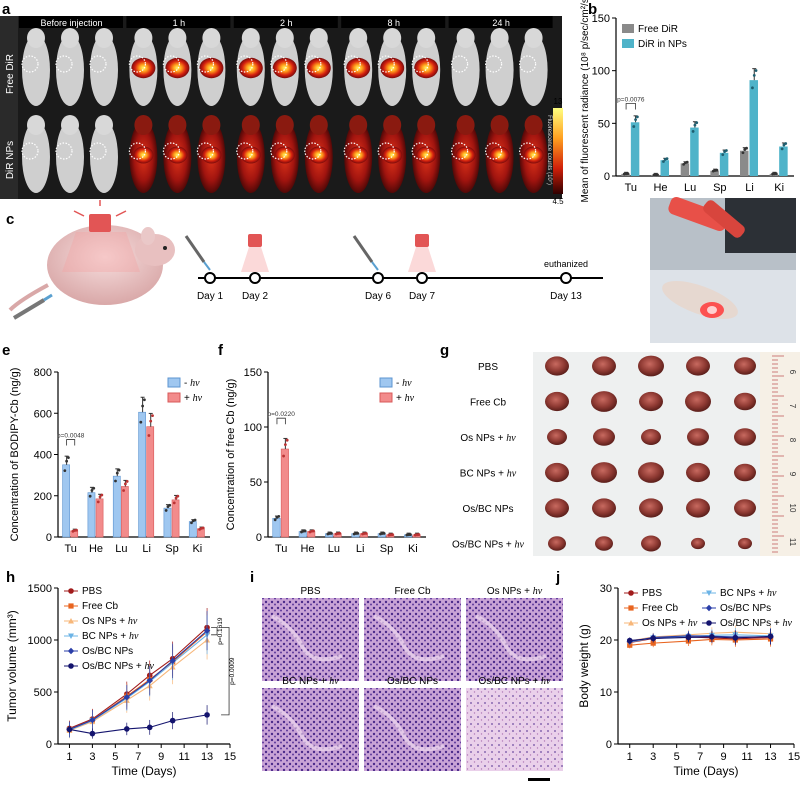 The height and width of the screenshot is (799, 800). I want to click on x-tick-label: Tu, so click(70, 549).